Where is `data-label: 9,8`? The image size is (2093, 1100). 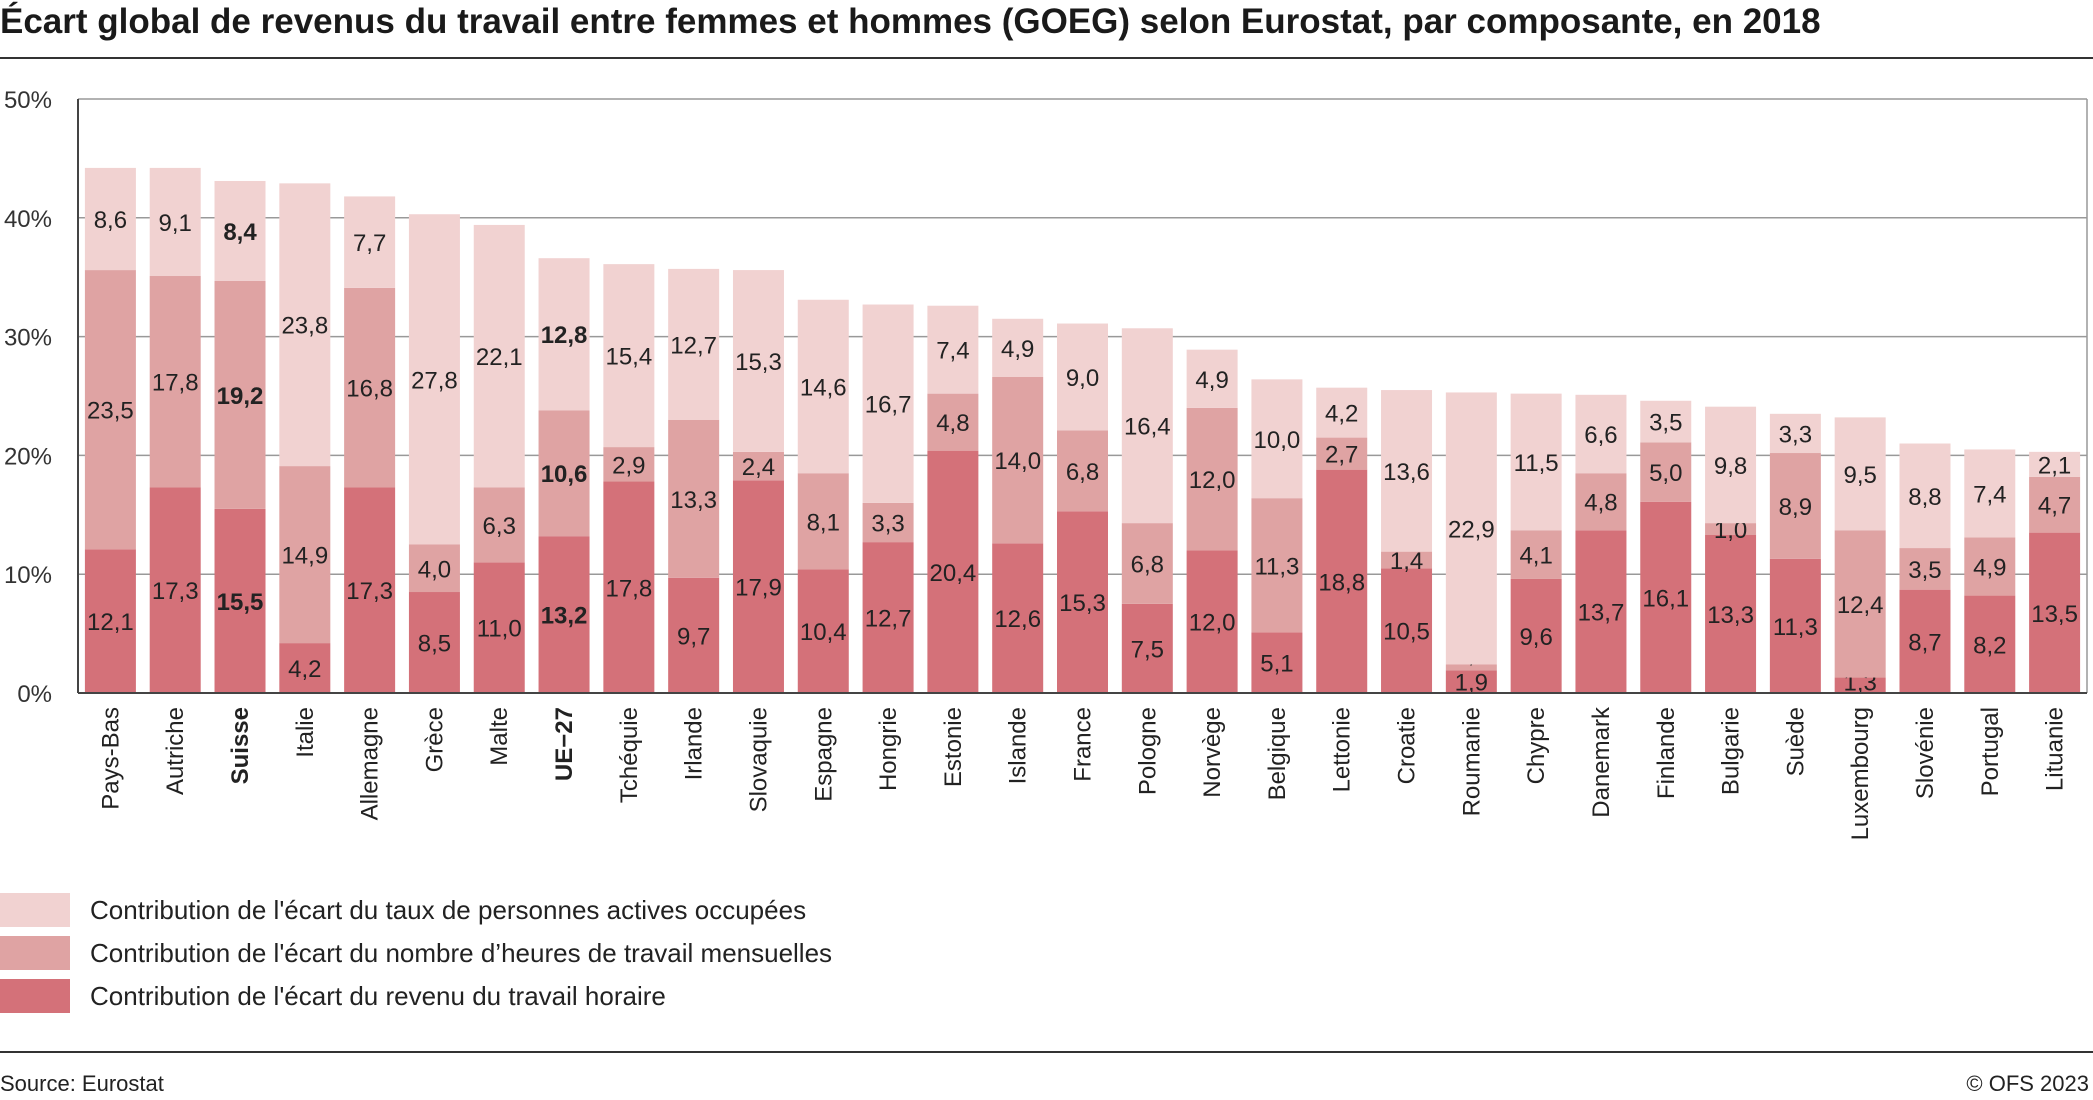 data-label: 9,8 is located at coordinates (1730, 466).